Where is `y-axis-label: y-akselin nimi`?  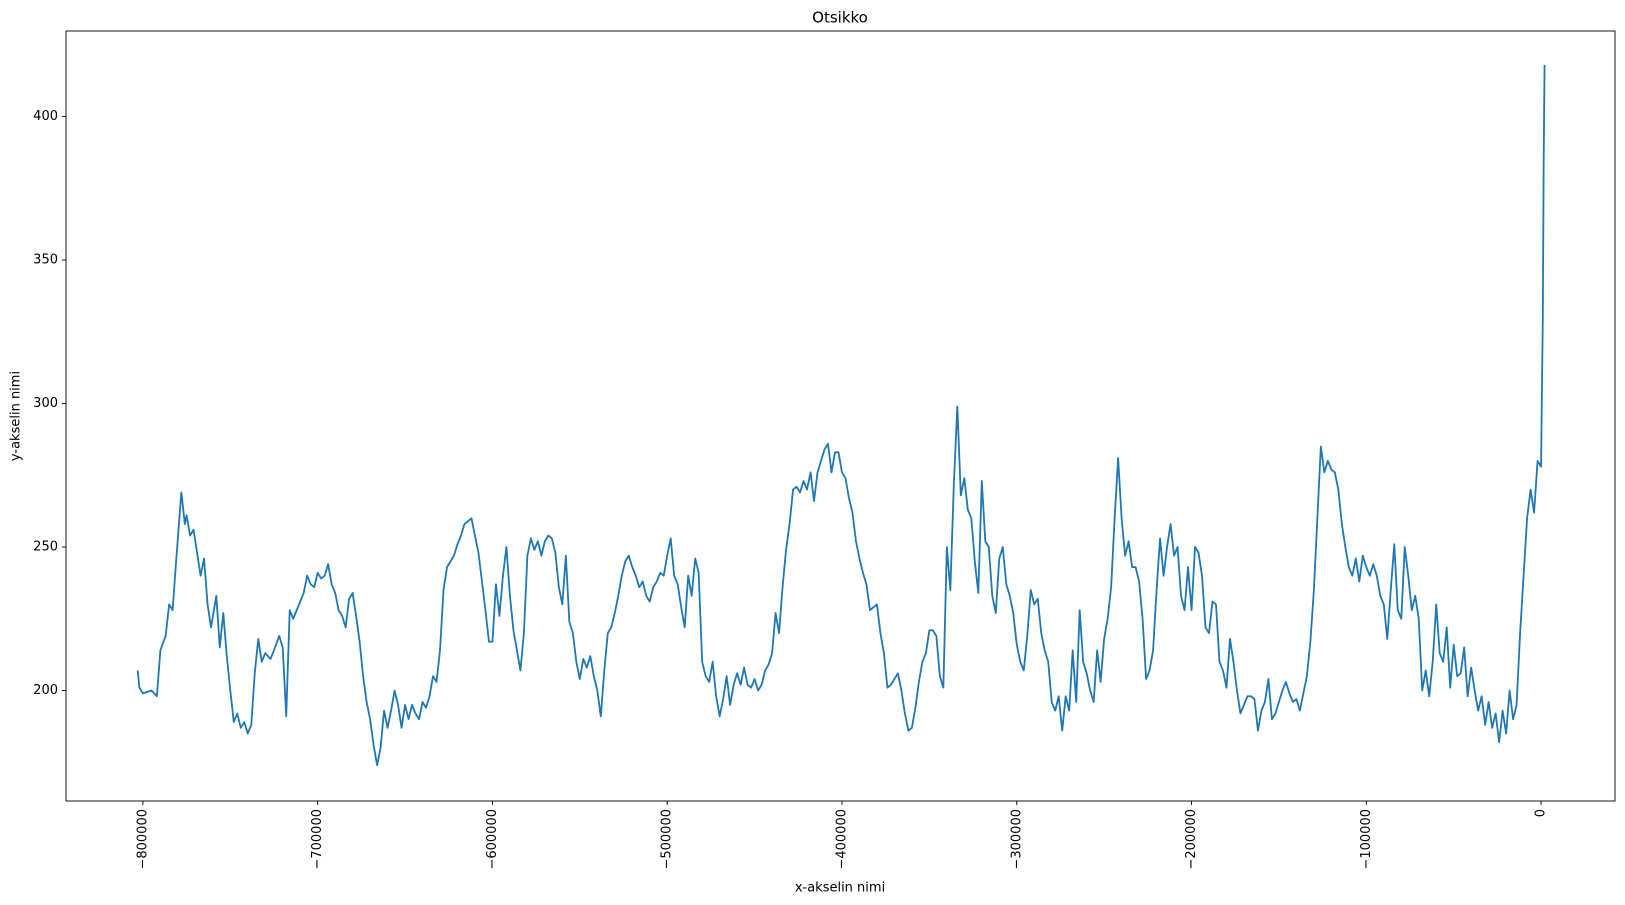
y-axis-label: y-akselin nimi is located at coordinates (16, 416).